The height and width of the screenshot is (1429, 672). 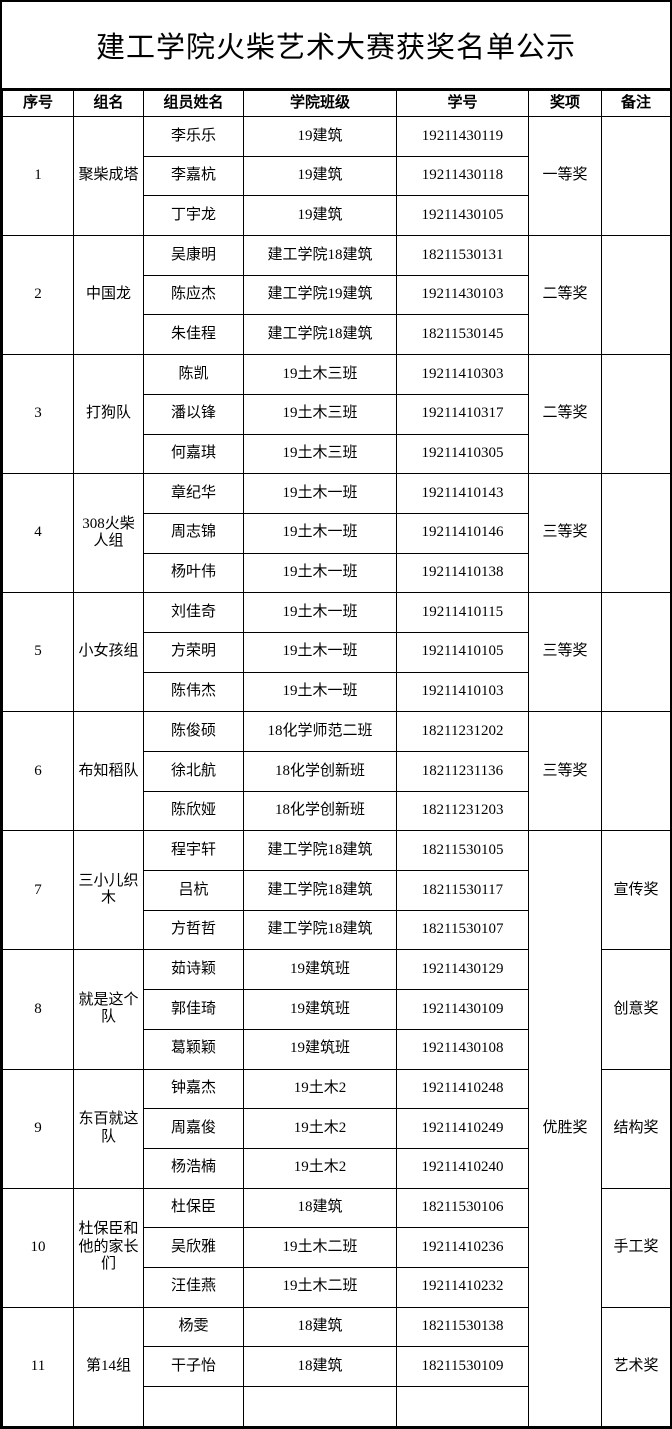 I want to click on class-cell: 19建筑, so click(x=320, y=136).